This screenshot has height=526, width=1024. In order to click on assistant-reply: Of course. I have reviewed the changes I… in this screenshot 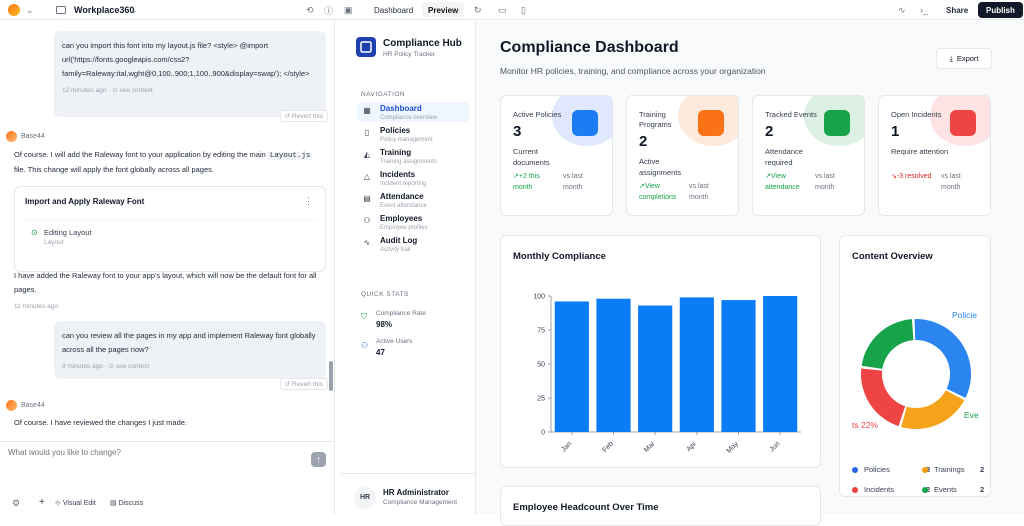, I will do `click(101, 422)`.